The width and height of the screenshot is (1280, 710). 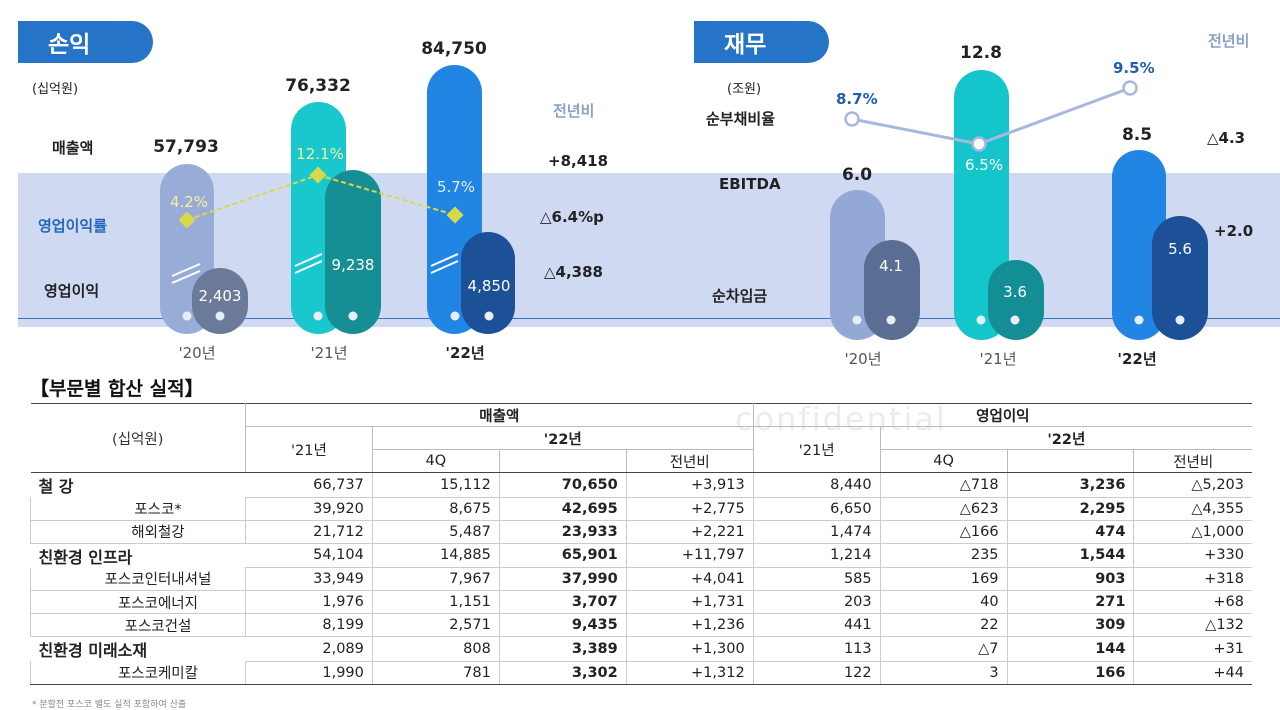 I want to click on cell-op21: 441, so click(x=817, y=625).